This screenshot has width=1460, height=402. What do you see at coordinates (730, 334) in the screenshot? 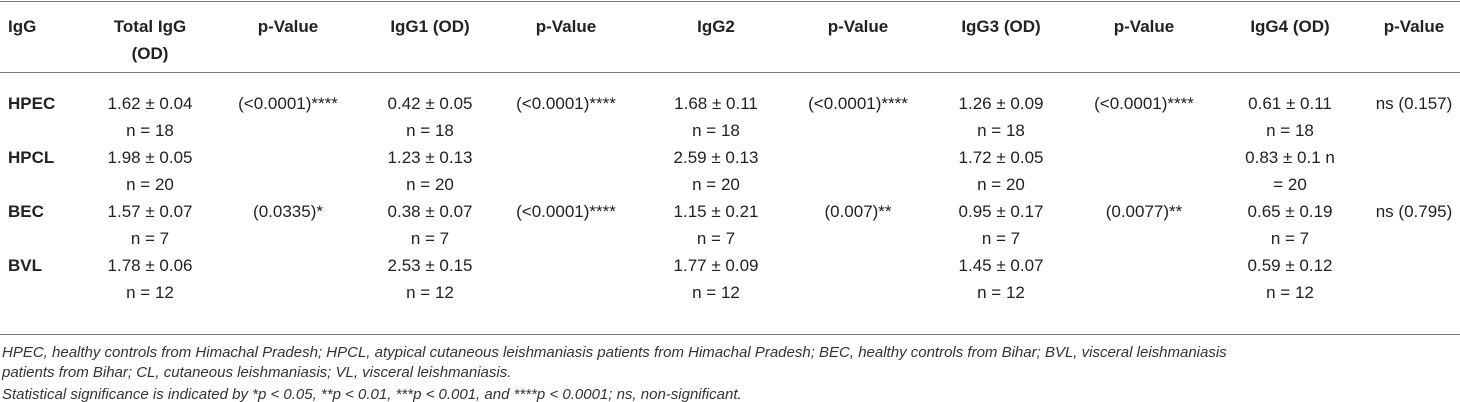
I see `bottom-rule` at bounding box center [730, 334].